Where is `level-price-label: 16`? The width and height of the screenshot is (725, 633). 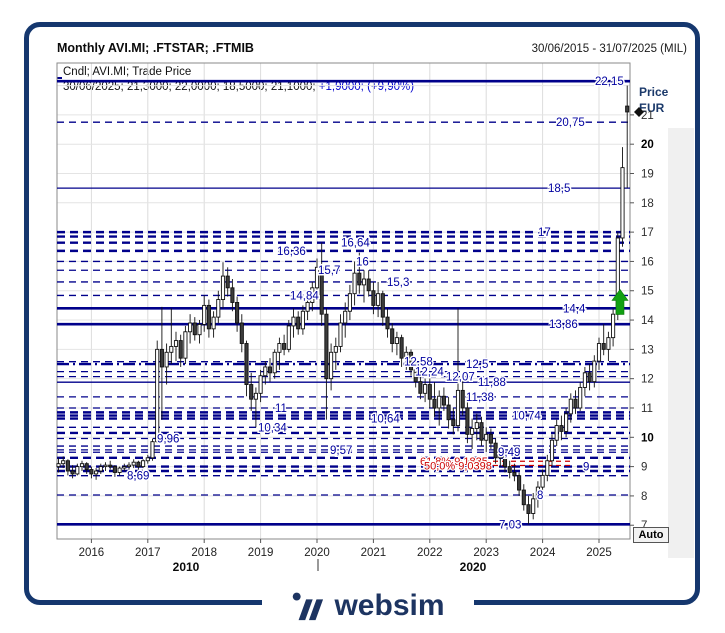 level-price-label: 16 is located at coordinates (362, 262).